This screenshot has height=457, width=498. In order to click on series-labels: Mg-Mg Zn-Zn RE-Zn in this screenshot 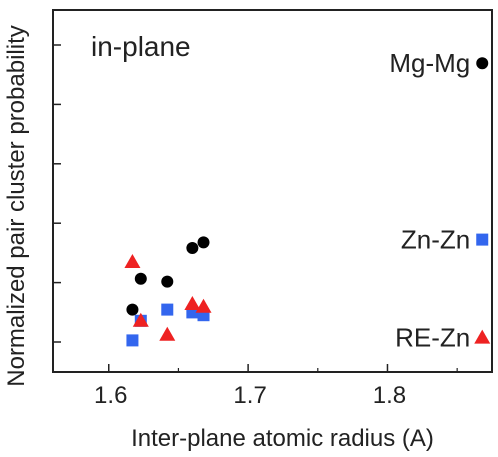, I will do `click(429, 200)`.